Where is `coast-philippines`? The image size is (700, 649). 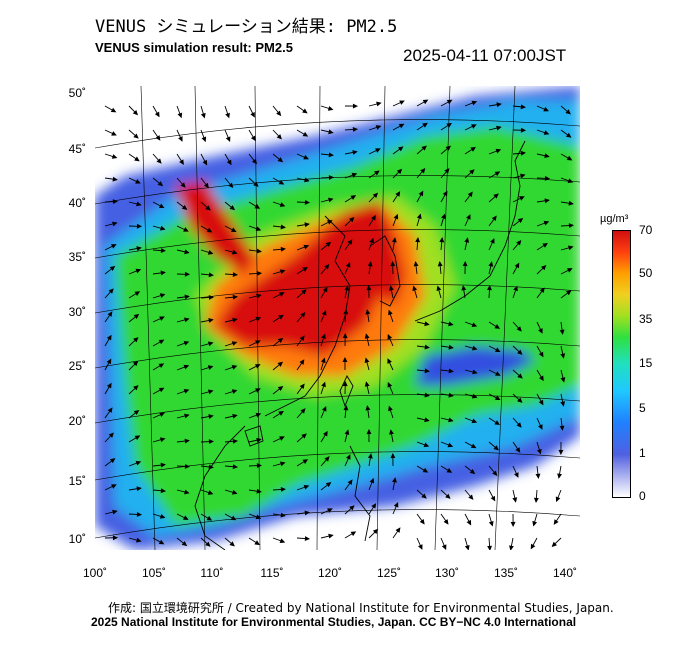 coast-philippines is located at coordinates (360, 493).